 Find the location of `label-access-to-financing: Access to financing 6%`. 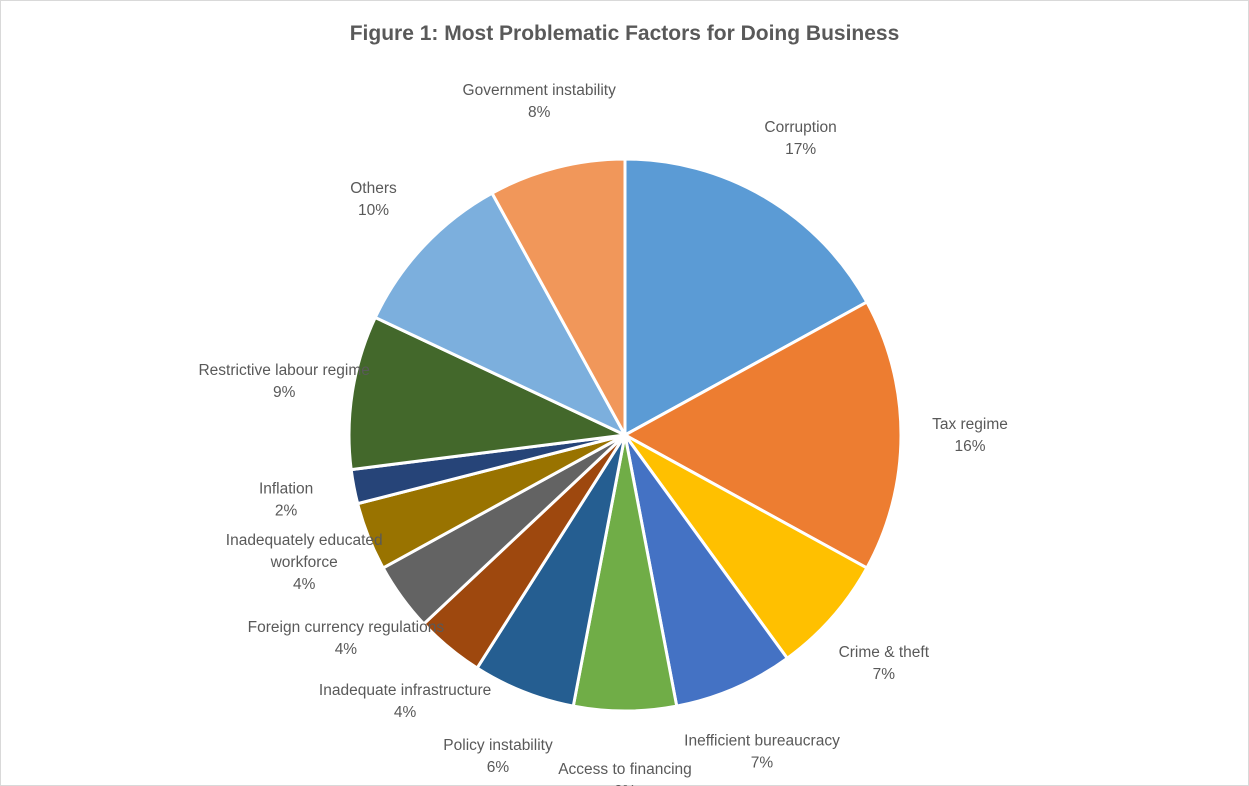

label-access-to-financing: Access to financing 6% is located at coordinates (625, 773).